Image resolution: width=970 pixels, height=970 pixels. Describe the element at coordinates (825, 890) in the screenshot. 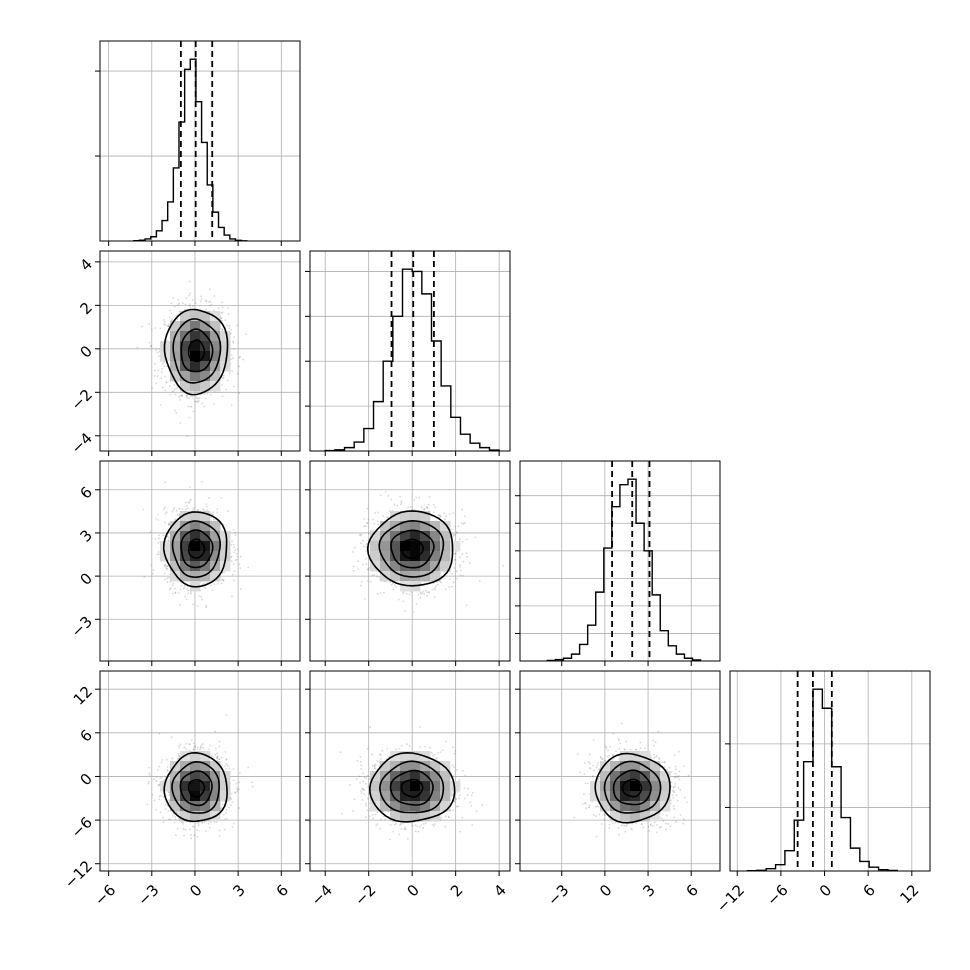

I see `x-tick-label: 0` at that location.